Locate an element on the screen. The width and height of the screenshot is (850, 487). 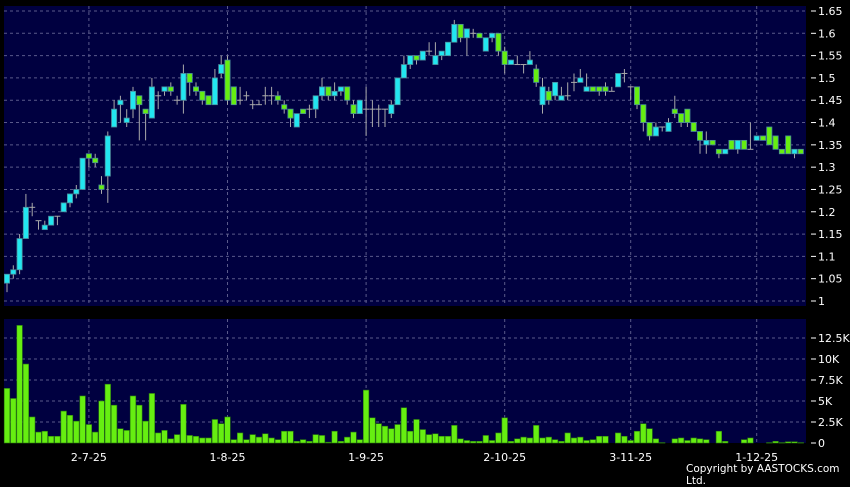
price-tick-label: 1.3 is located at coordinates (827, 167).